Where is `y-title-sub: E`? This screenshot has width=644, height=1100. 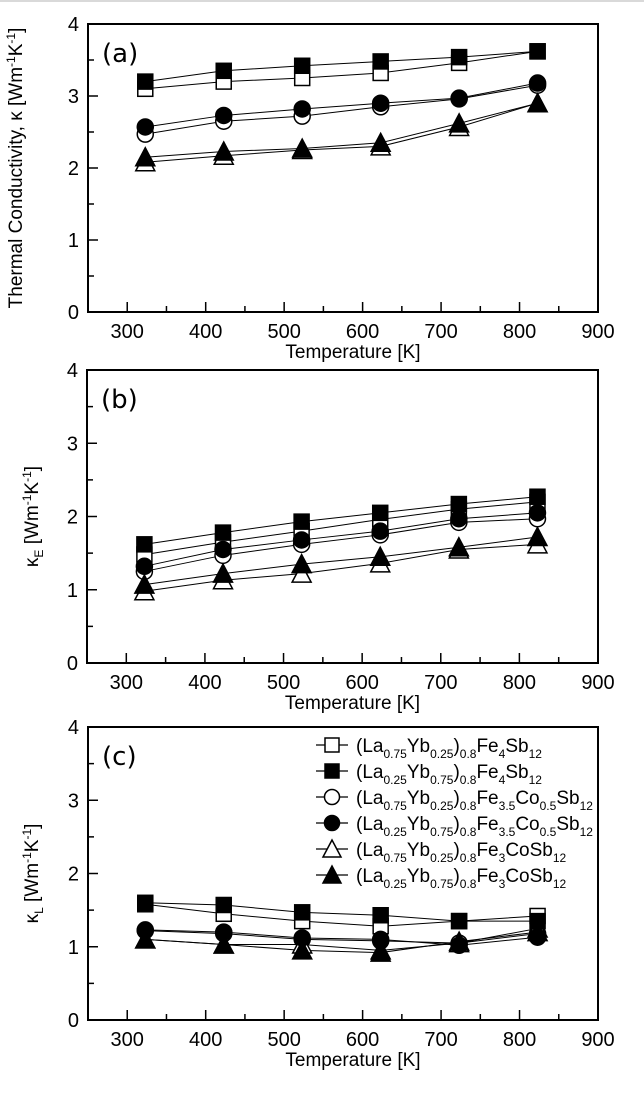
y-title-sub: E is located at coordinates (39, 554).